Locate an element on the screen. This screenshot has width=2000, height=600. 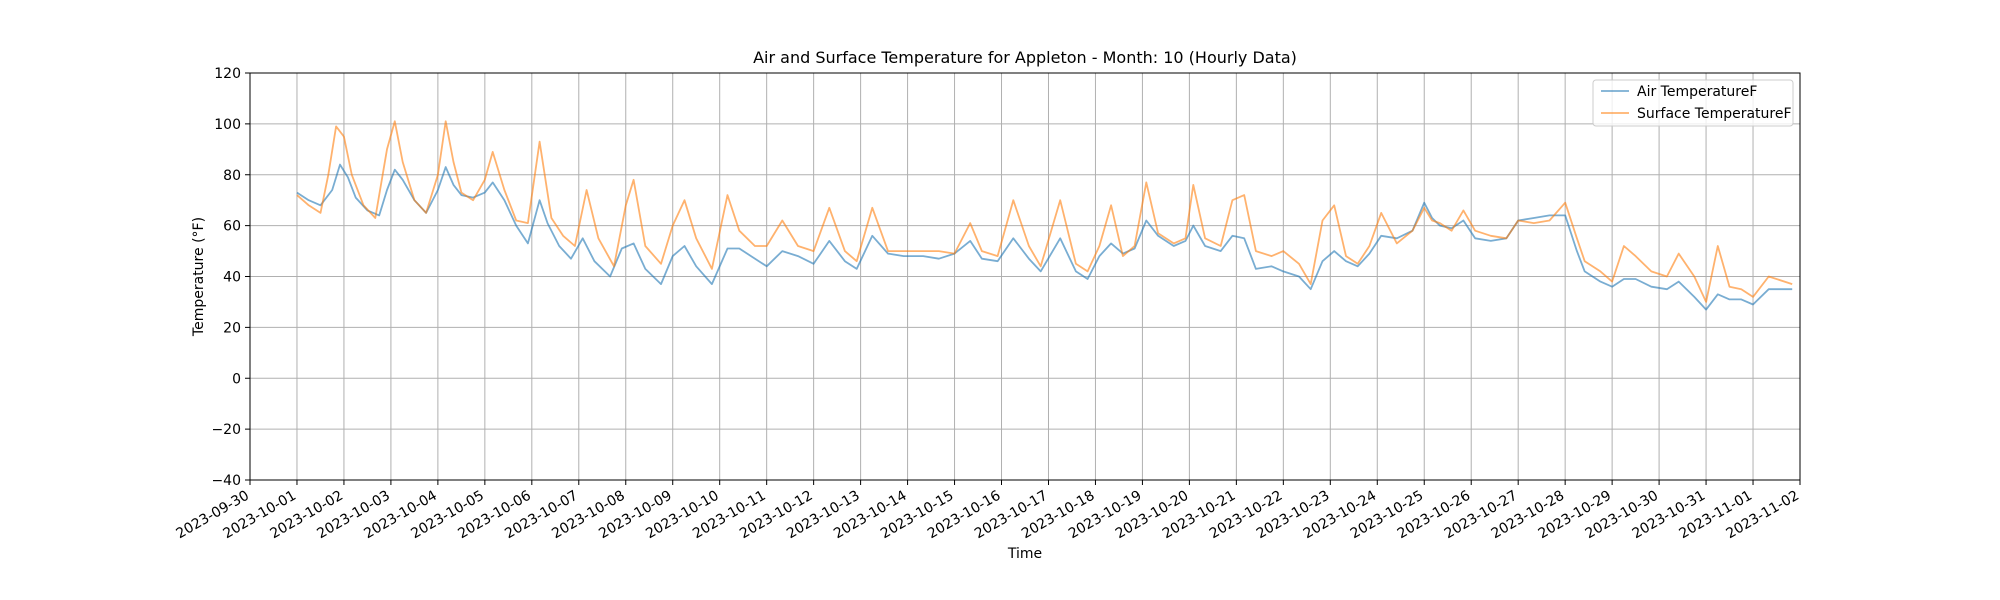
y-tick-label: −20 is located at coordinates (226, 430).